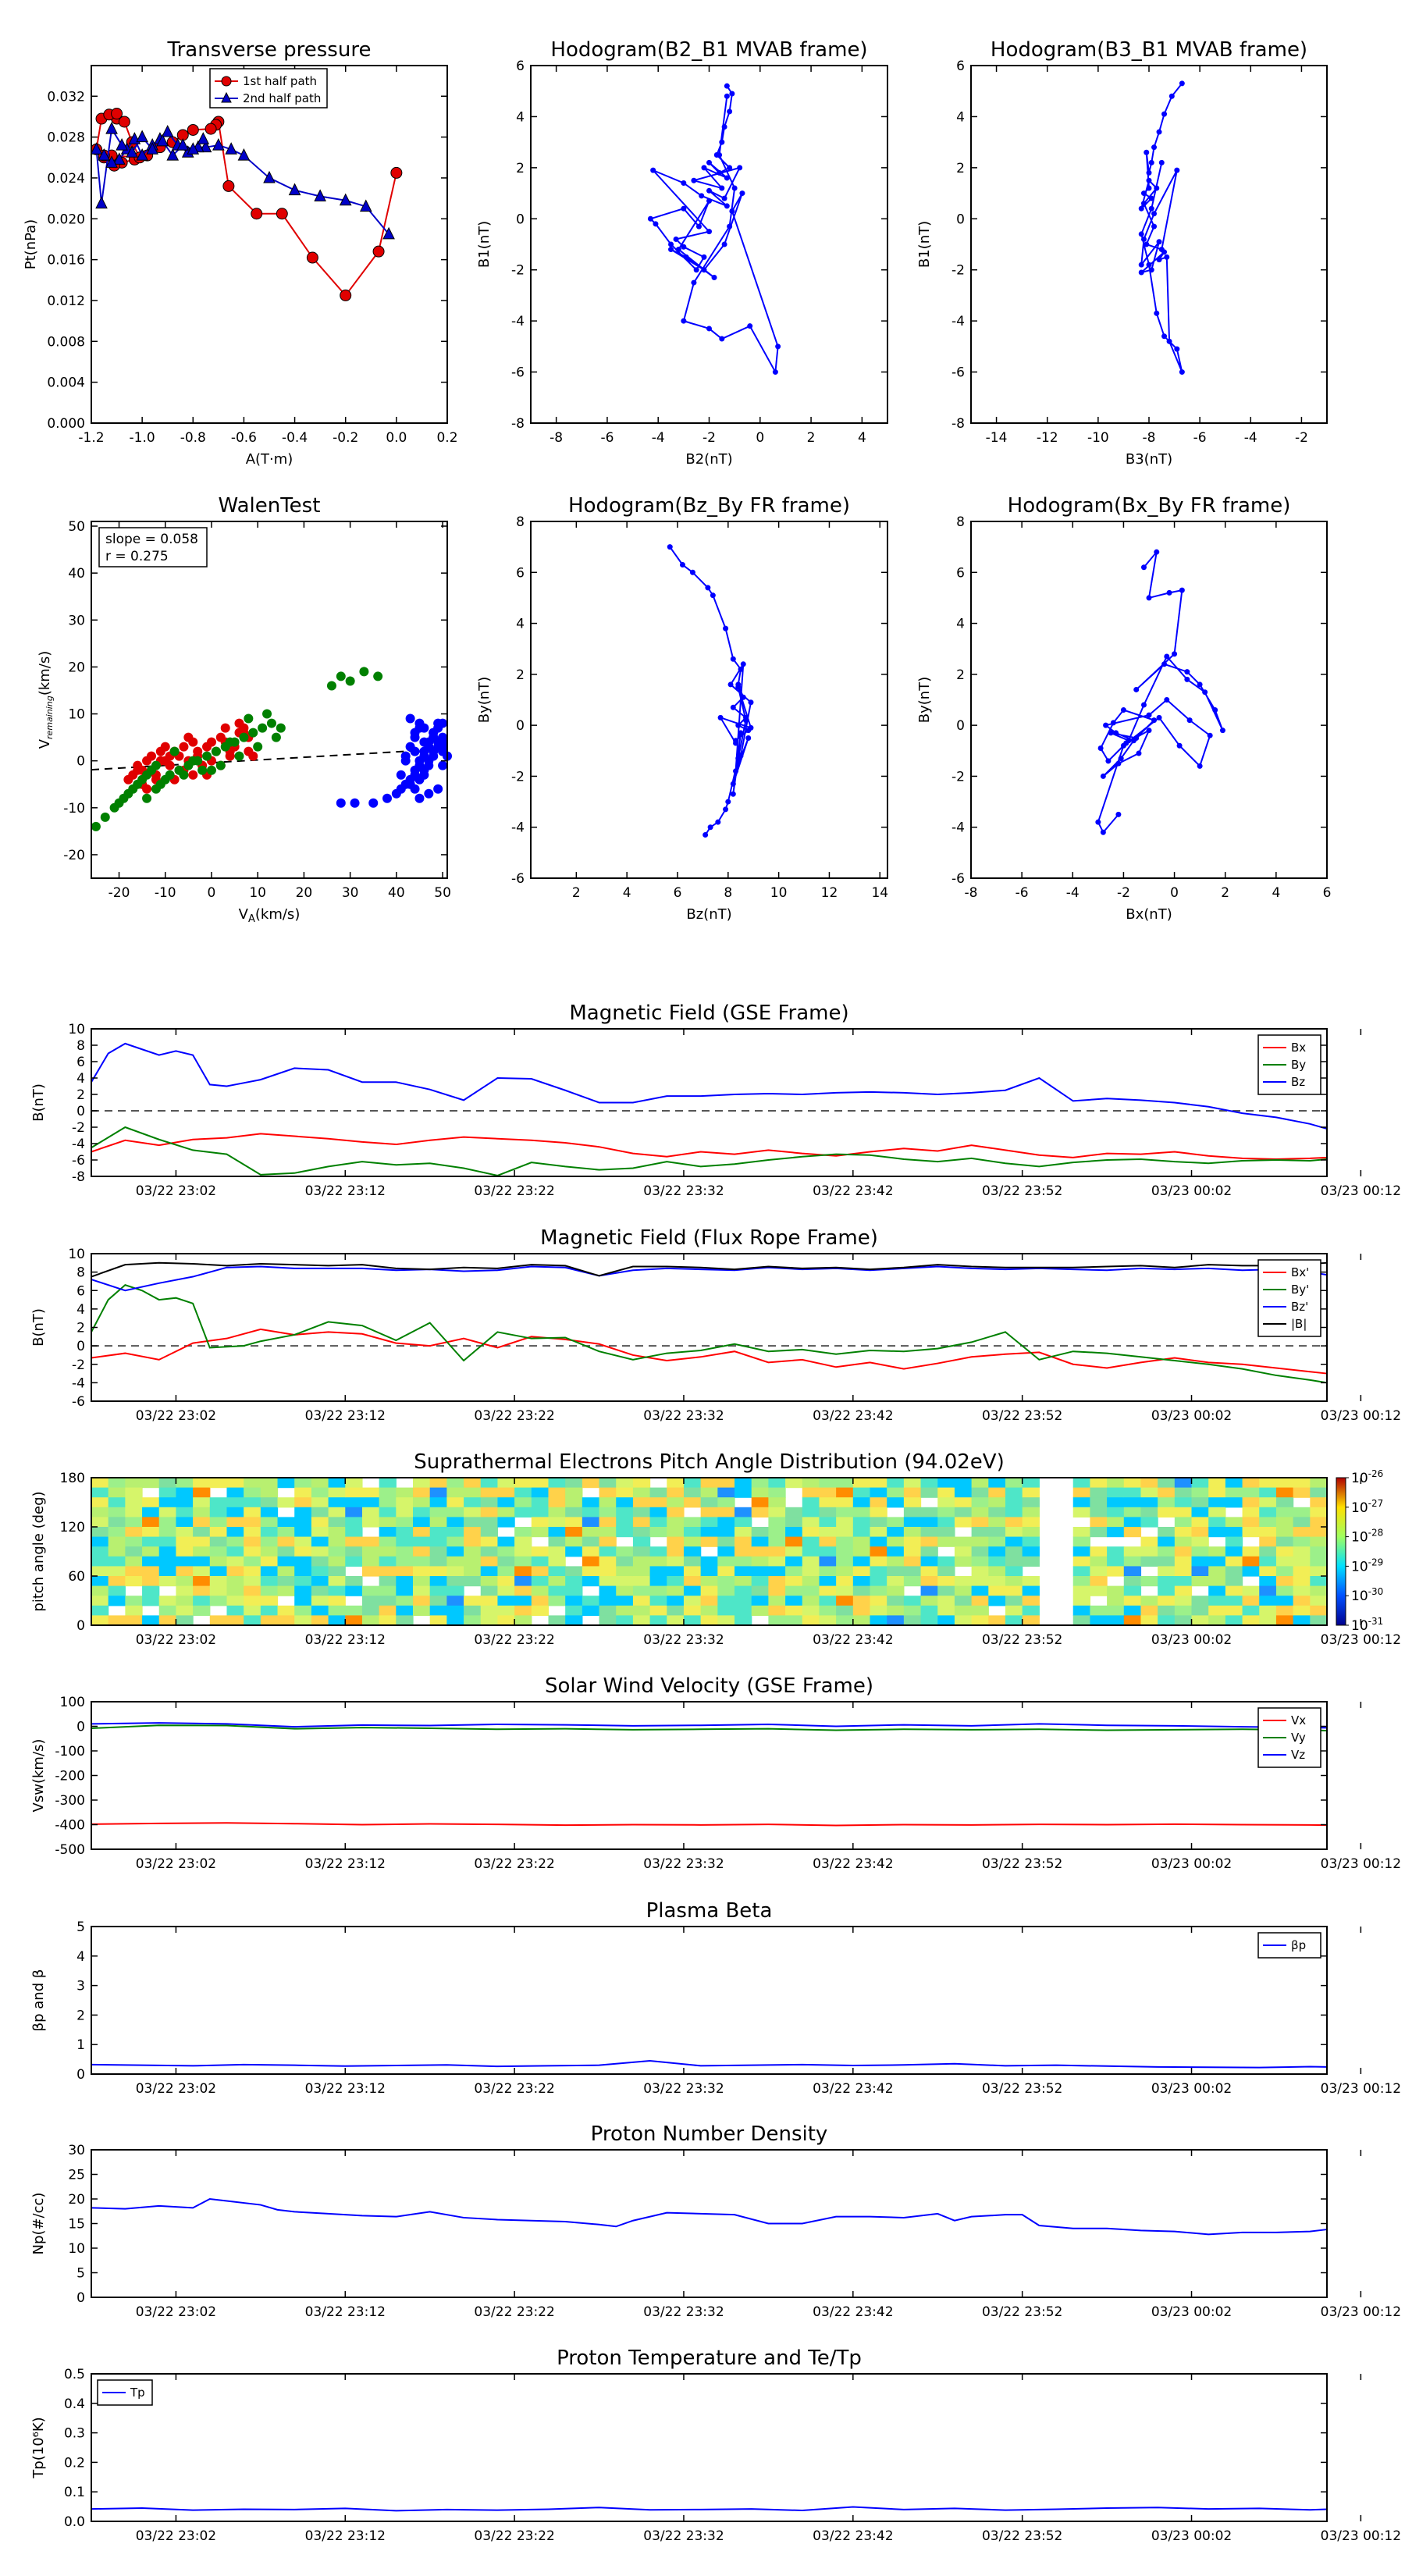 The height and width of the screenshot is (2576, 1405). Describe the element at coordinates (81, 1079) in the screenshot. I see `y-tick-label: 4` at that location.